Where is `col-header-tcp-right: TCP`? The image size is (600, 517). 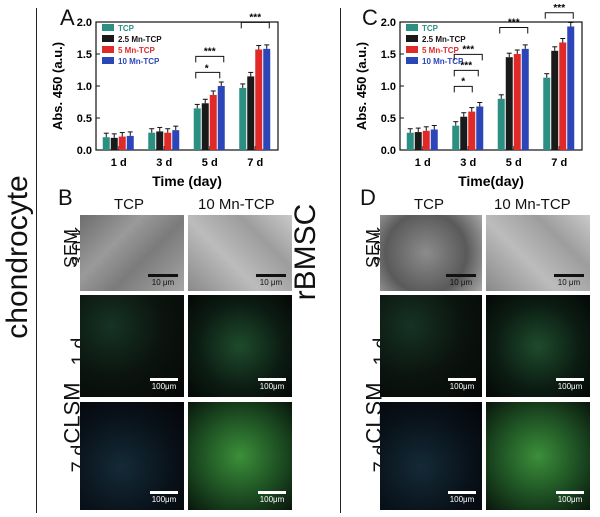 col-header-tcp-right: TCP is located at coordinates (429, 204).